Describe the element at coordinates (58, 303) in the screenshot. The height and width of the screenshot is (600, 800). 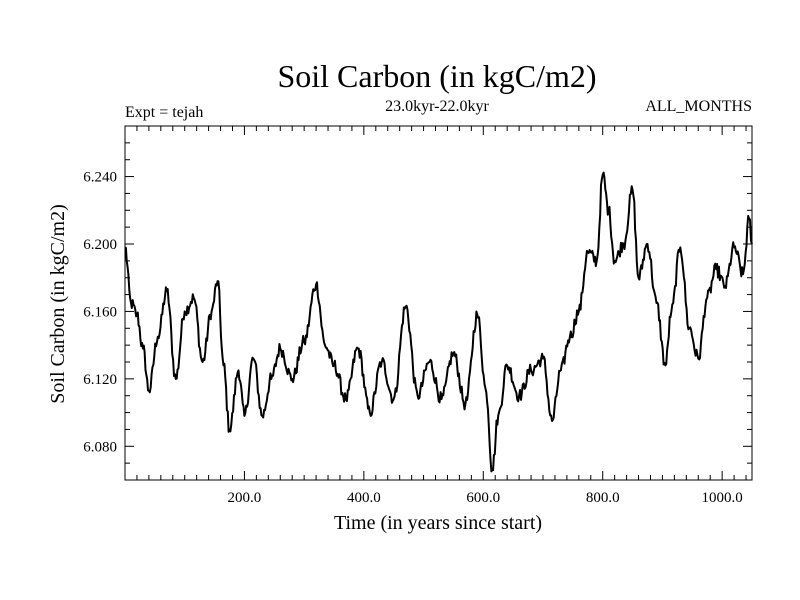
I see `y-axis-label: Soil Carbon (in kgC/m2)` at that location.